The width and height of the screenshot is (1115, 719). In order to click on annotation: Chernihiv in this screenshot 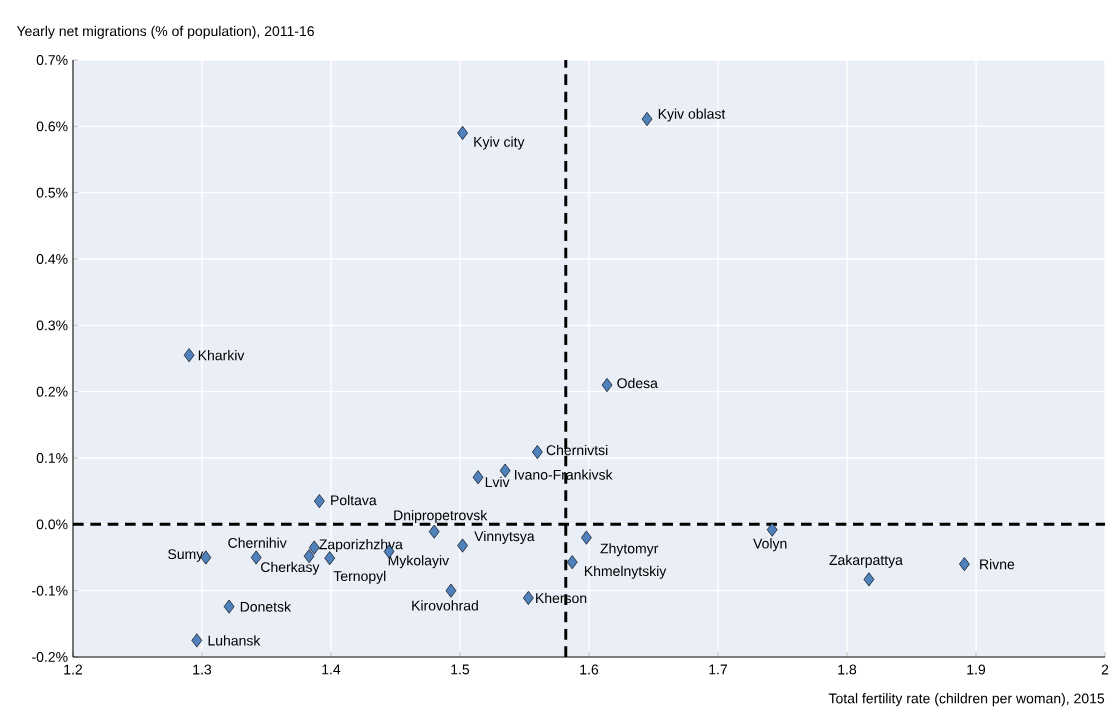, I will do `click(257, 542)`.